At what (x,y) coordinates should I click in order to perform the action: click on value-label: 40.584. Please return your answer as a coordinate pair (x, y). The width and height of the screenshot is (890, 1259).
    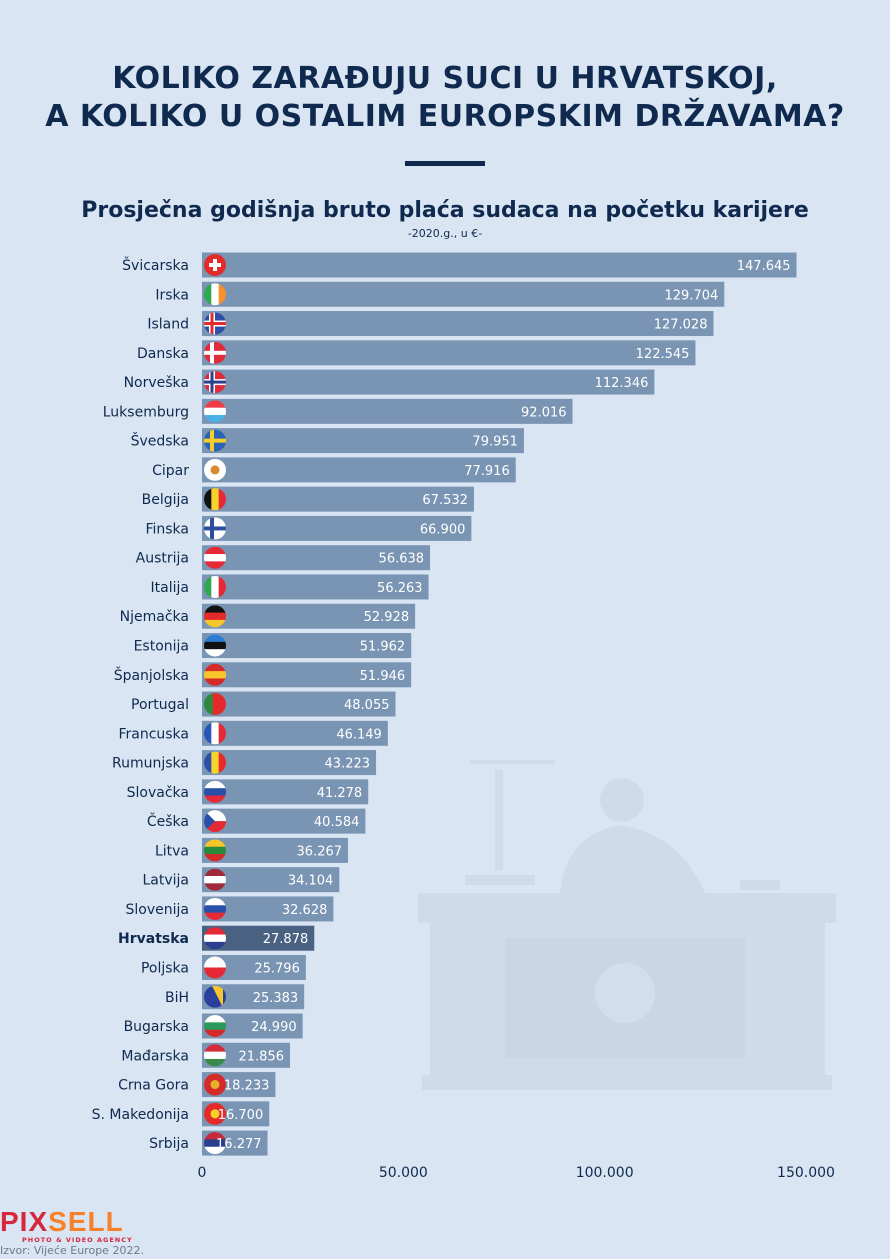
    Looking at the image, I should click on (337, 822).